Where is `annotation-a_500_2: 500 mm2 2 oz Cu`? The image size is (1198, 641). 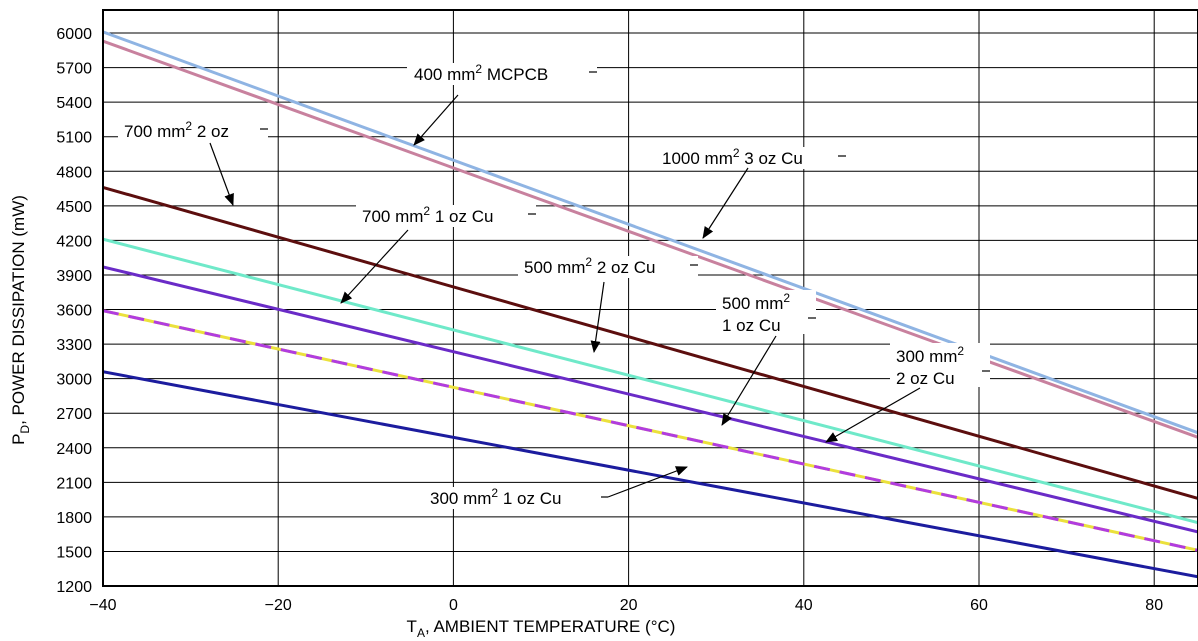
annotation-a_500_2: 500 mm2 2 oz Cu is located at coordinates (608, 304).